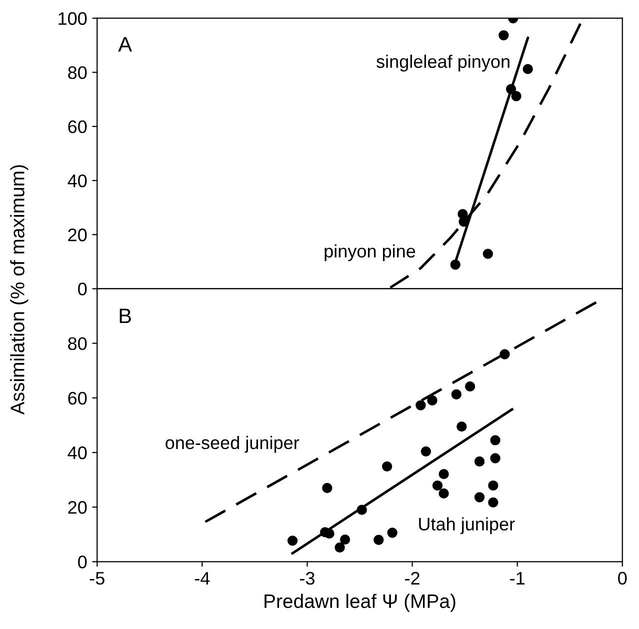  What do you see at coordinates (97, 578) in the screenshot?
I see `x-tick-label: -5` at bounding box center [97, 578].